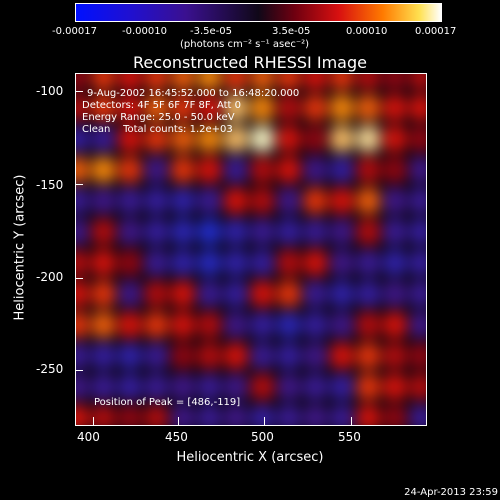 This screenshot has width=500, height=500. What do you see at coordinates (349, 437) in the screenshot?
I see `x-tick-label: 550` at bounding box center [349, 437].